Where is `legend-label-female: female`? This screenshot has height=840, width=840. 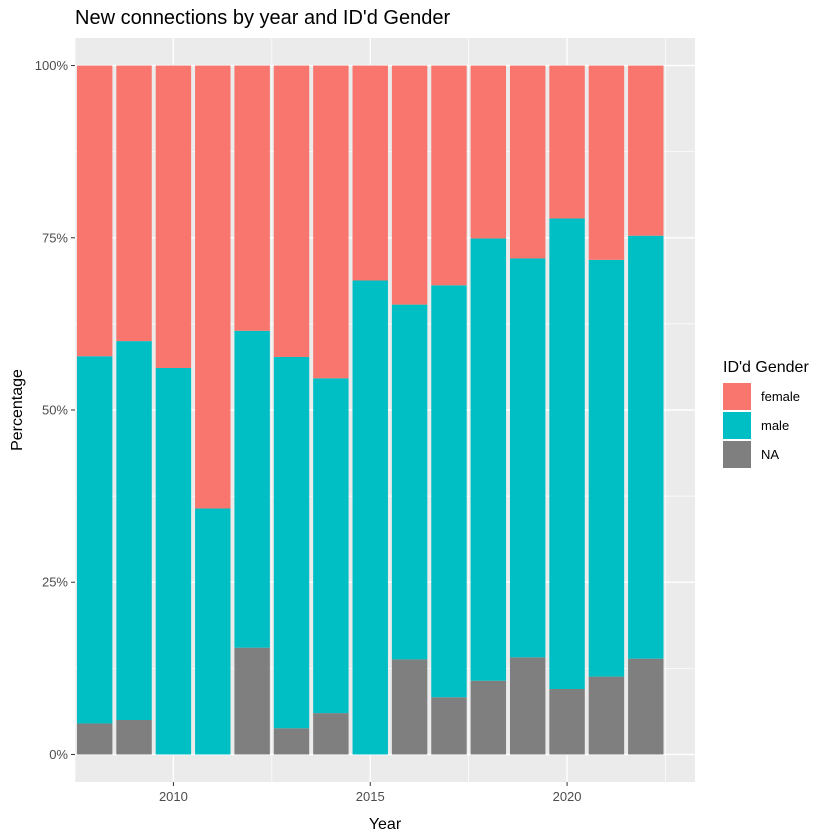
legend-label-female: female is located at coordinates (780, 396).